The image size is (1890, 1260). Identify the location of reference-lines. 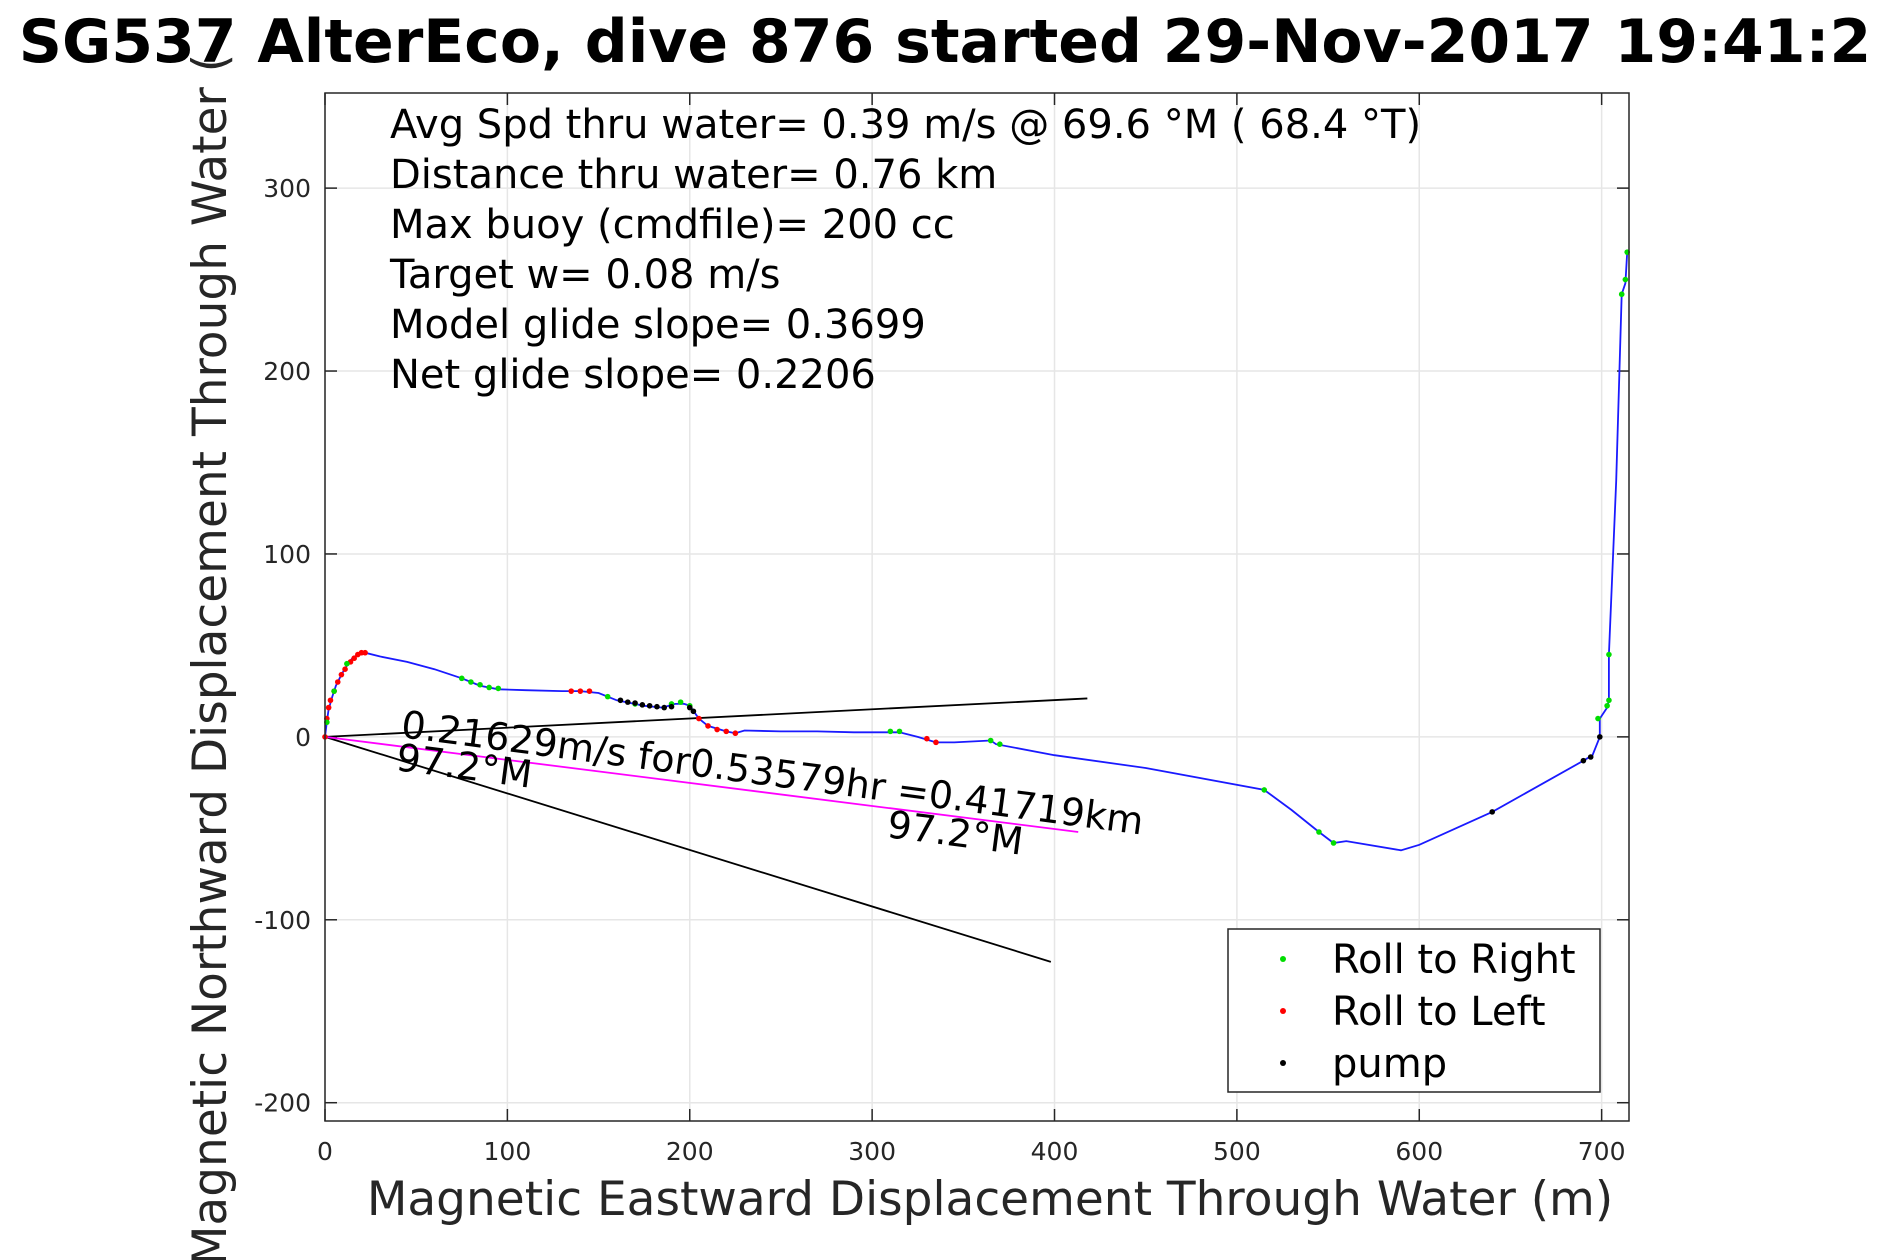
(706, 830).